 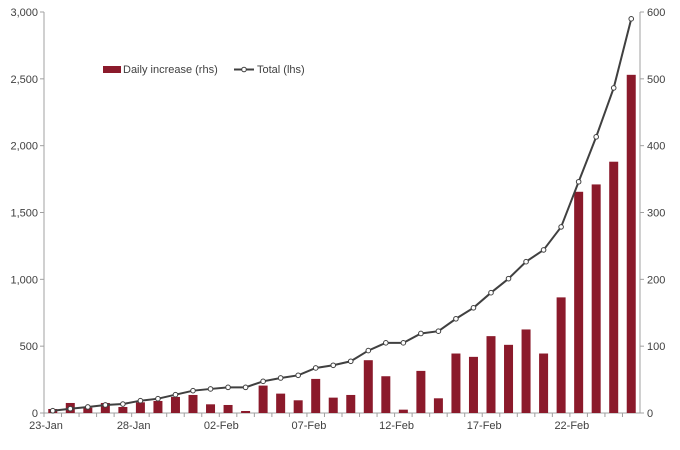 I want to click on left-axis: 0 500 1,000 1,500 2,000 2,500 3,000, so click(x=27, y=213).